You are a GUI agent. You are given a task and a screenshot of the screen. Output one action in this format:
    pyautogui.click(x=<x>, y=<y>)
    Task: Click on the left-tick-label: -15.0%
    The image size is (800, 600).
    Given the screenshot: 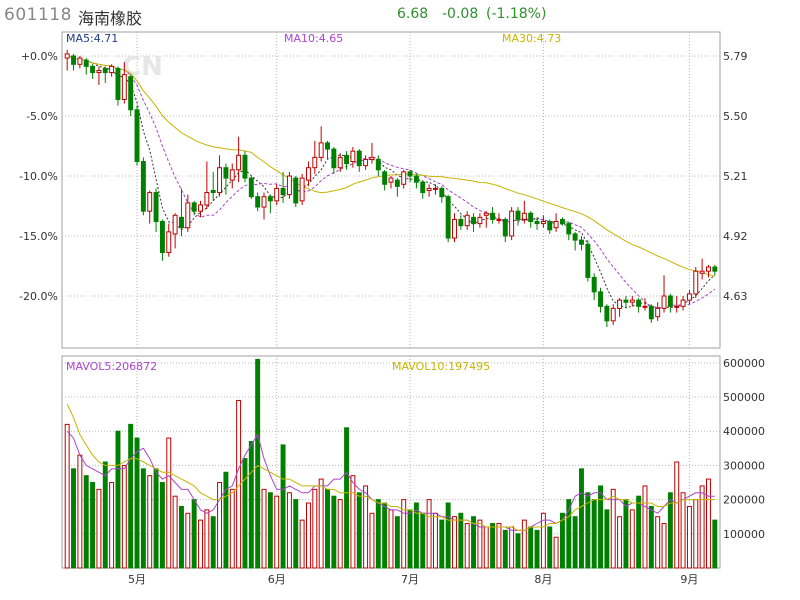 What is the action you would take?
    pyautogui.click(x=38, y=236)
    